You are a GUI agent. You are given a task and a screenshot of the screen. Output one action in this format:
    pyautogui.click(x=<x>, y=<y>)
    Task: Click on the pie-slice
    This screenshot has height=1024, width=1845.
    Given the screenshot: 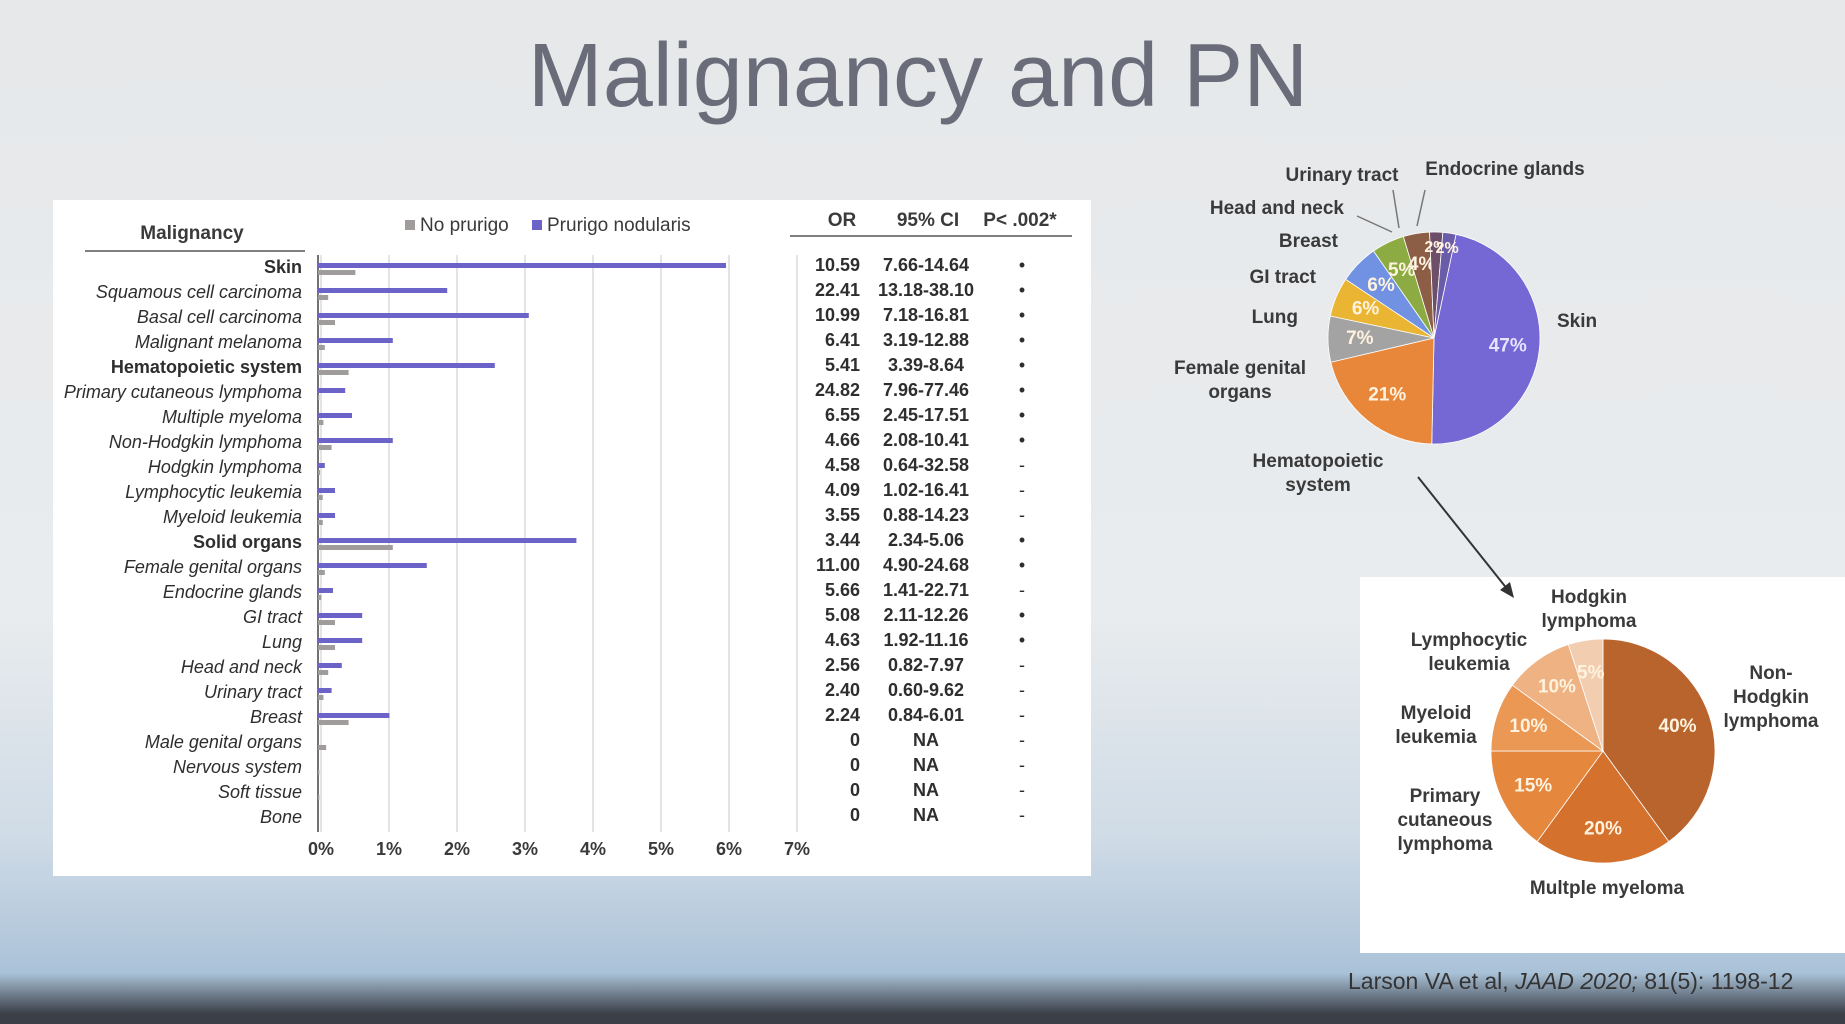 What is the action you would take?
    pyautogui.click(x=1603, y=807)
    